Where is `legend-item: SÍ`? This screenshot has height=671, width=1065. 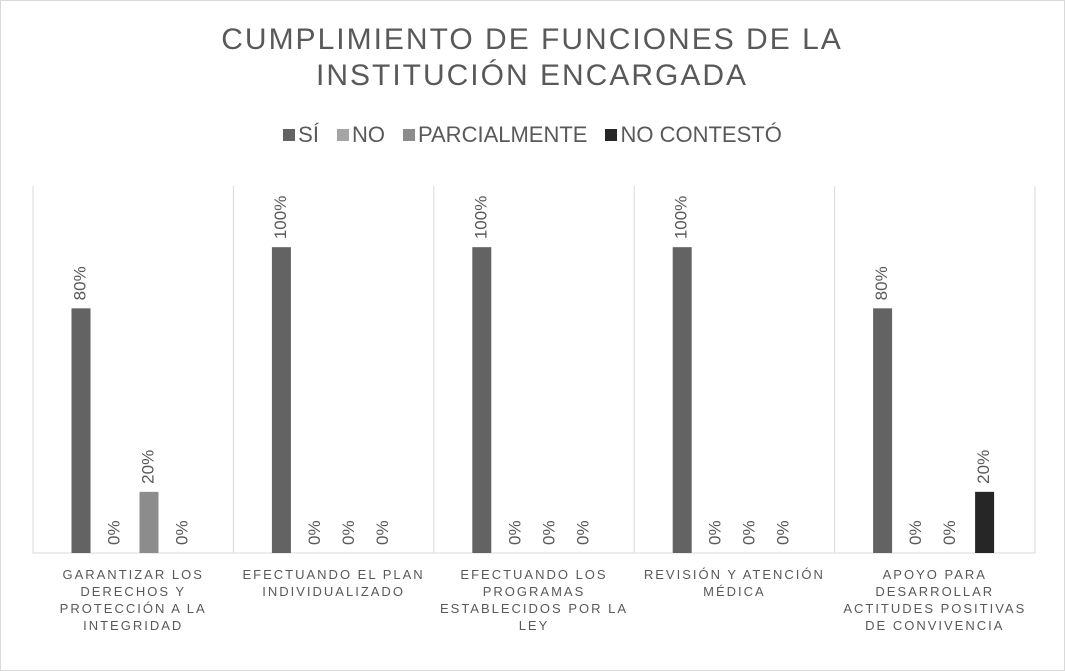 legend-item: SÍ is located at coordinates (301, 135).